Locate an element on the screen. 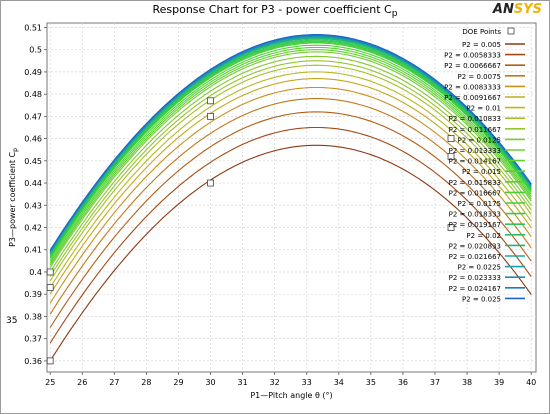 The height and width of the screenshot is (414, 550). legend-label: P2 = 0.011667 is located at coordinates (475, 130).